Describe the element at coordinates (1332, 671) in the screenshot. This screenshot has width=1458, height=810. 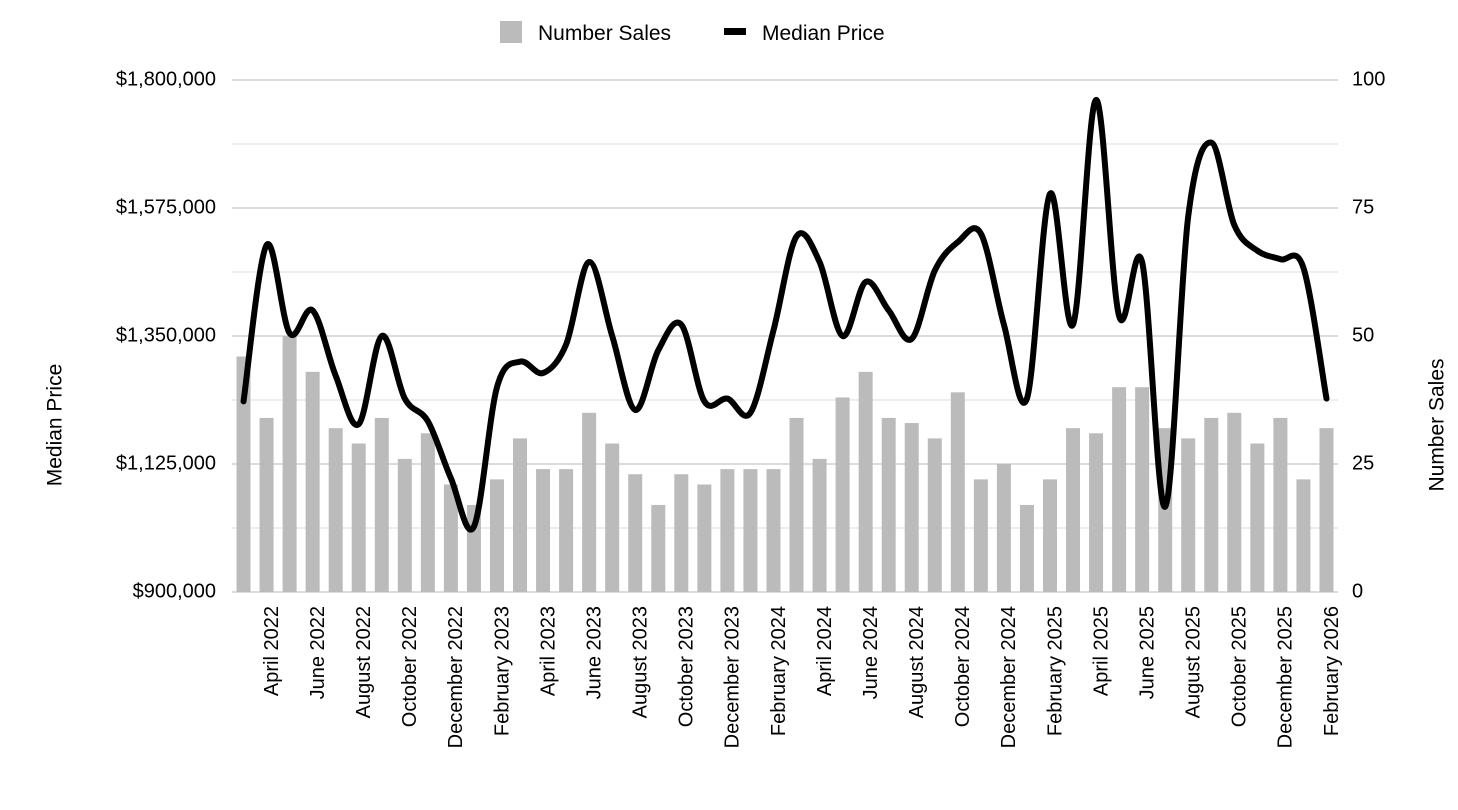
I see `x-axis-tick-label: February 2026` at that location.